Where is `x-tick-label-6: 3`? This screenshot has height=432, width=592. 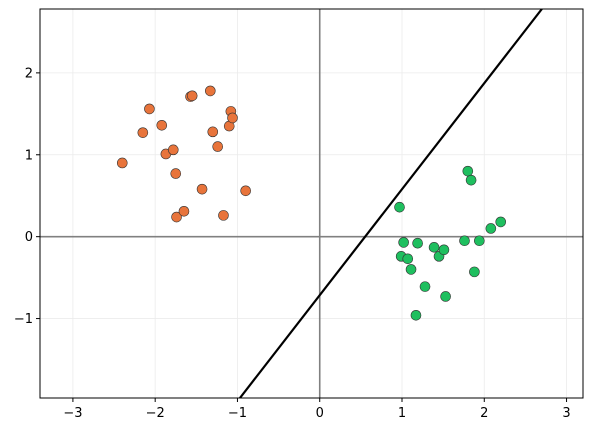
x-tick-label-6: 3 is located at coordinates (566, 413).